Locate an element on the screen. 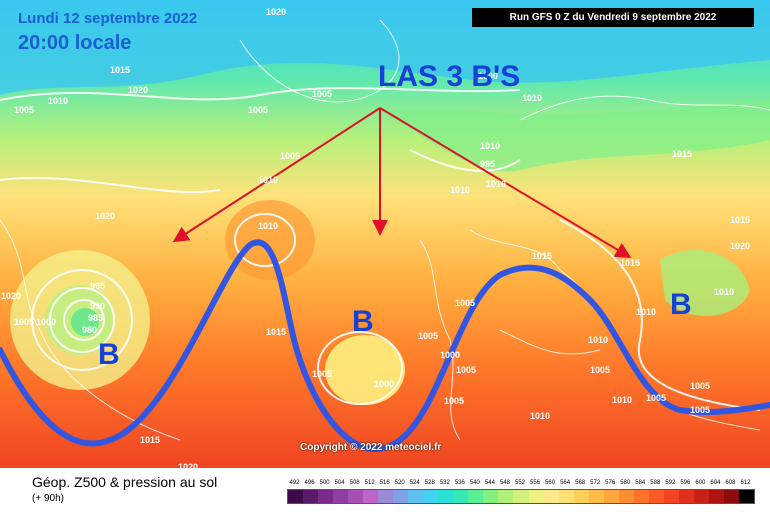  isobar-label: 1000 is located at coordinates (488, 76).